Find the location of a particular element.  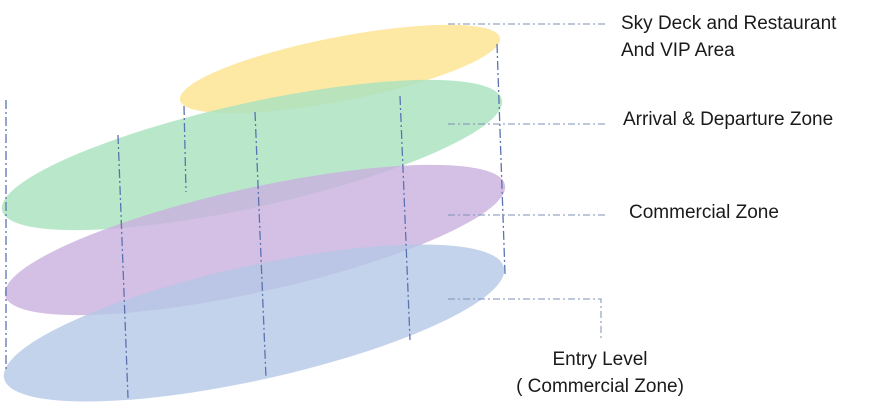

leader-line-entry is located at coordinates (525, 319).